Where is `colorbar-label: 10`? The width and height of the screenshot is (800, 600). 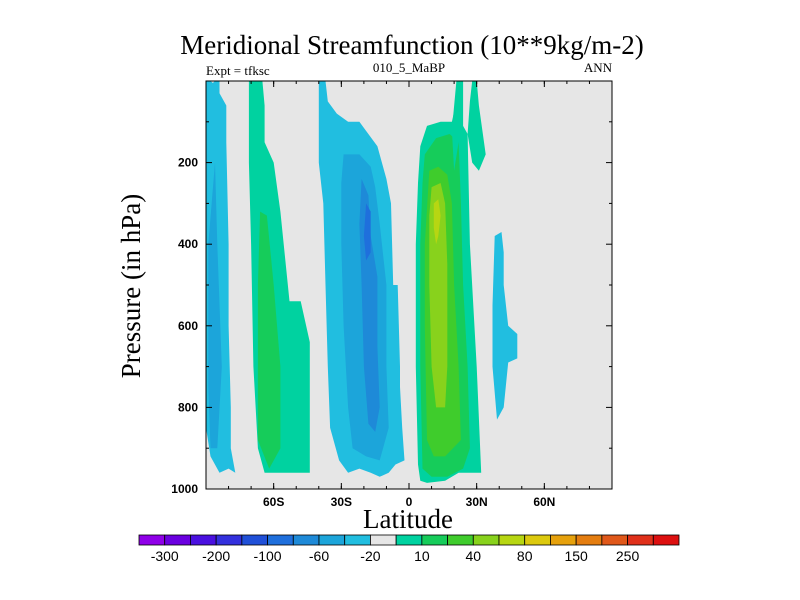 colorbar-label: 10 is located at coordinates (422, 556).